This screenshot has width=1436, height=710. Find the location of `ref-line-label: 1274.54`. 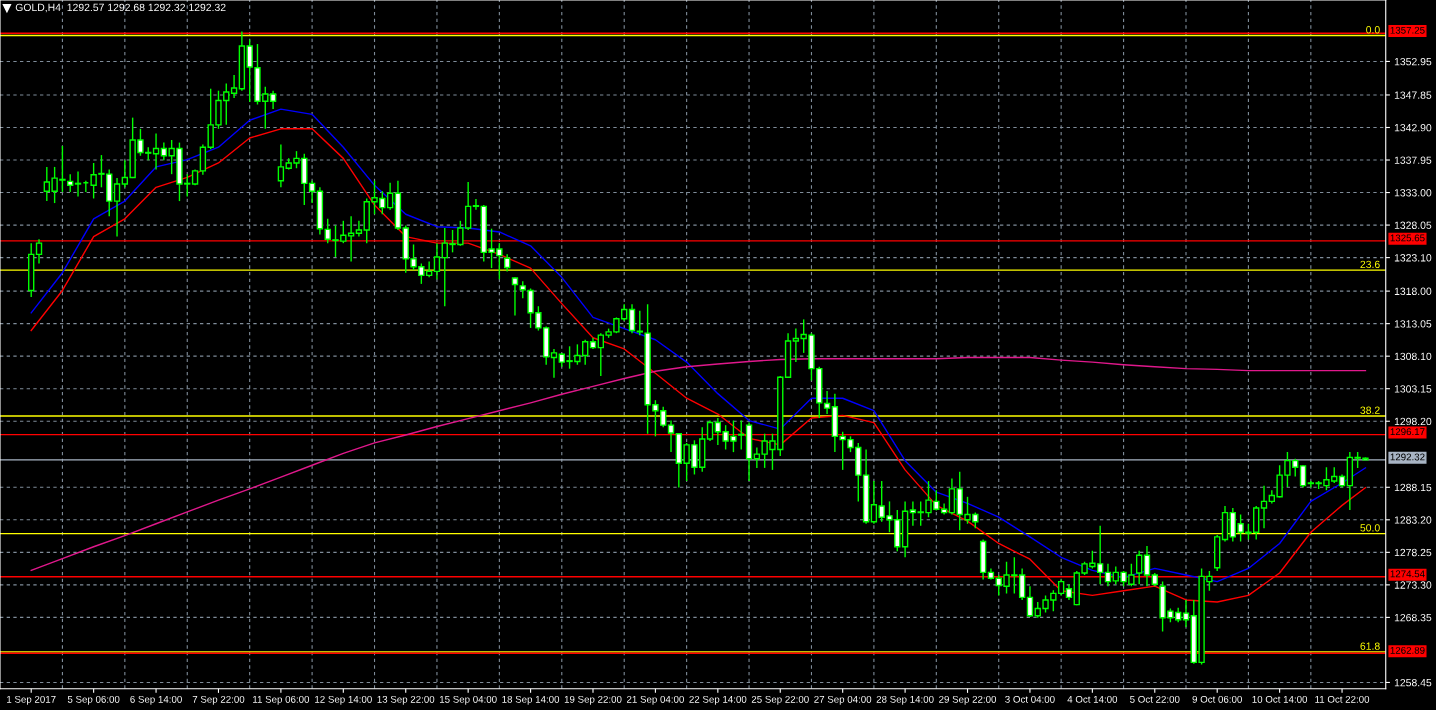

ref-line-label: 1274.54 is located at coordinates (1407, 574).